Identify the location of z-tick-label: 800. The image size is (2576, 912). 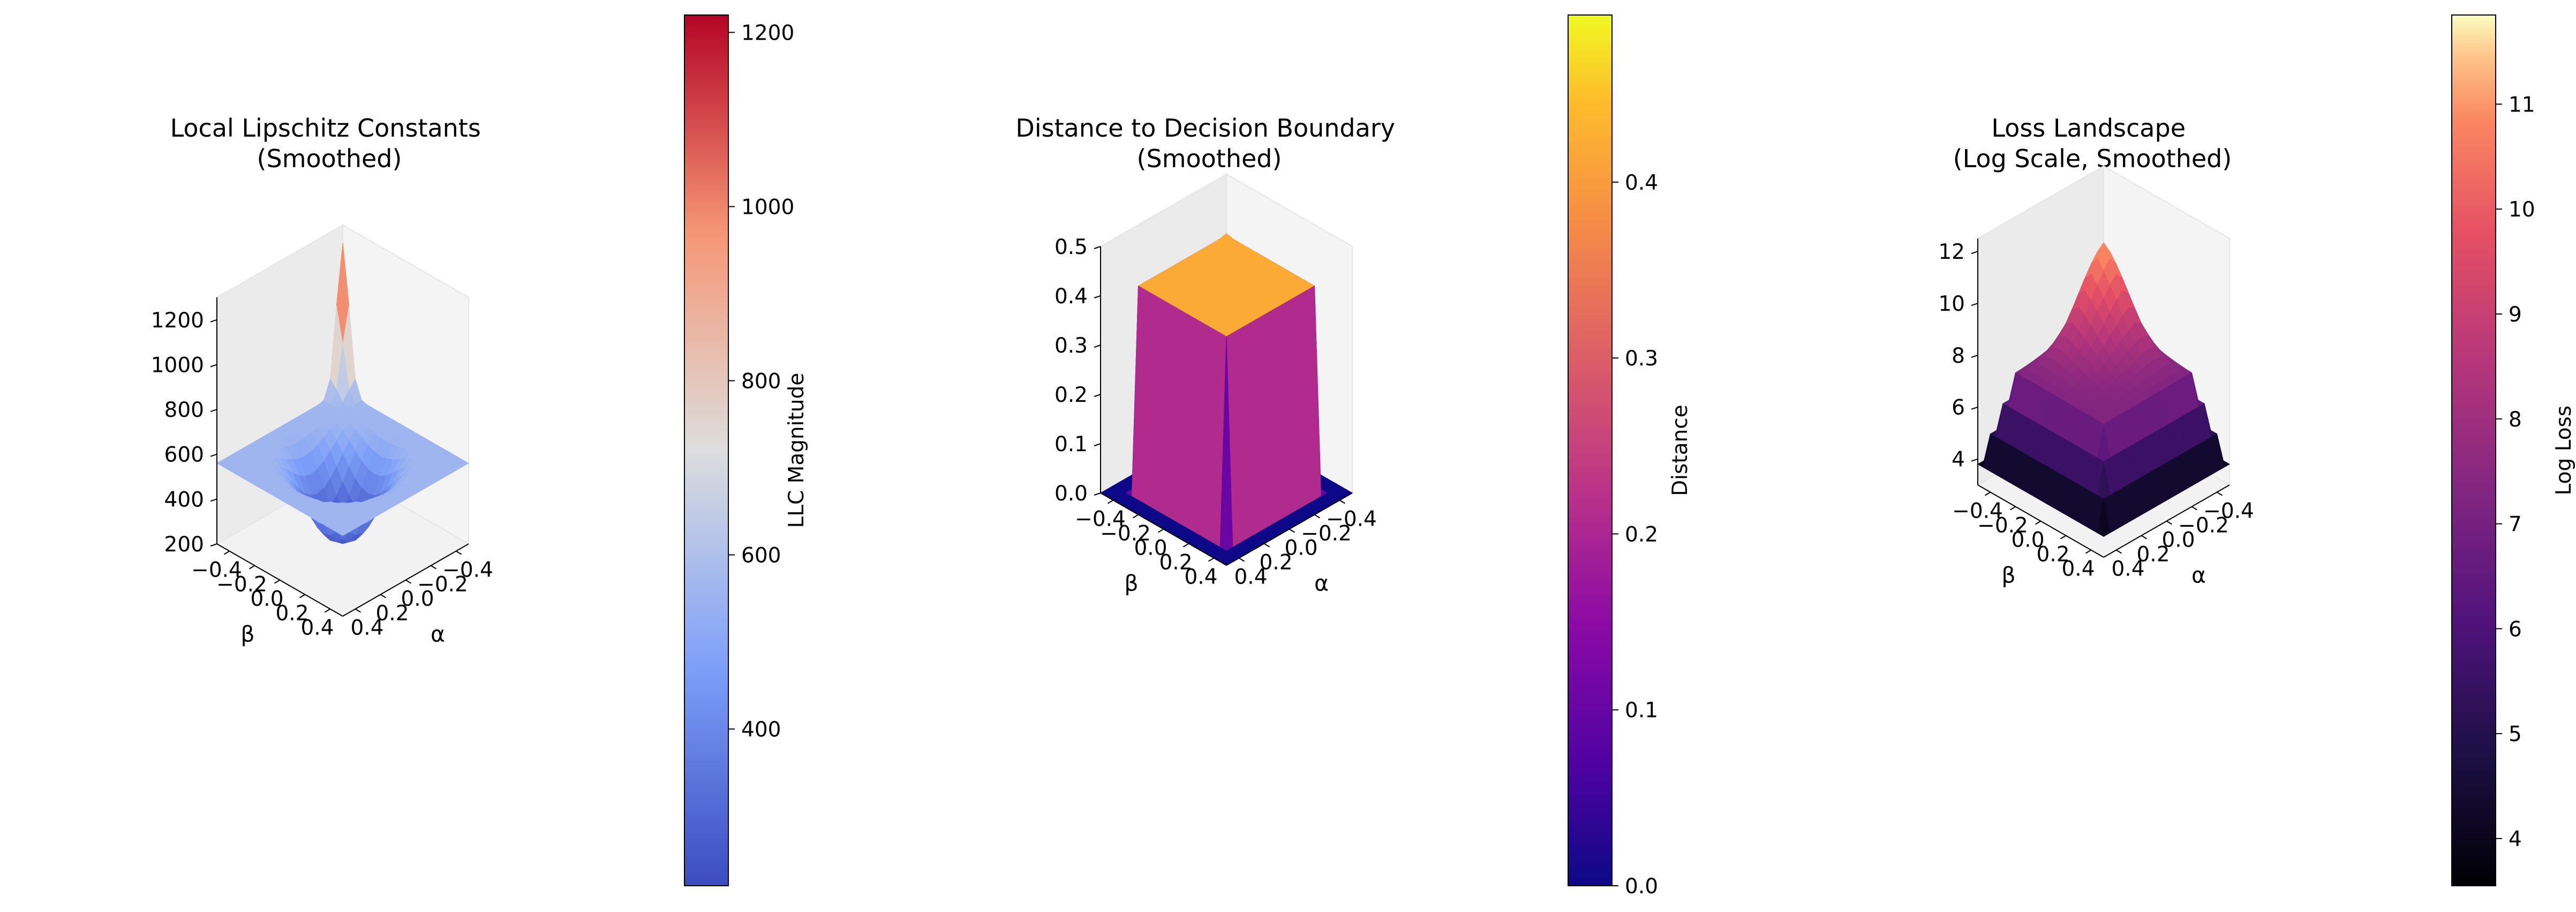
(184, 410).